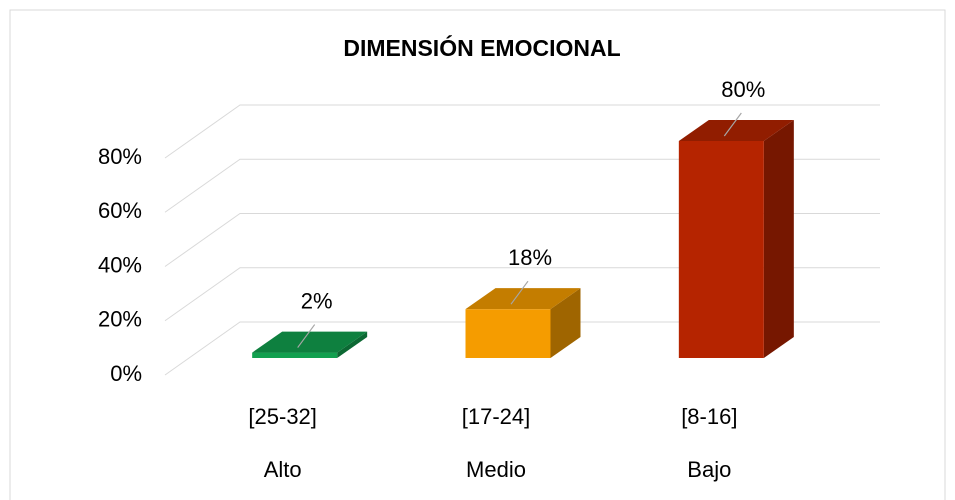 The image size is (955, 500). What do you see at coordinates (496, 416) in the screenshot?
I see `x-tick-label: [17-24]` at bounding box center [496, 416].